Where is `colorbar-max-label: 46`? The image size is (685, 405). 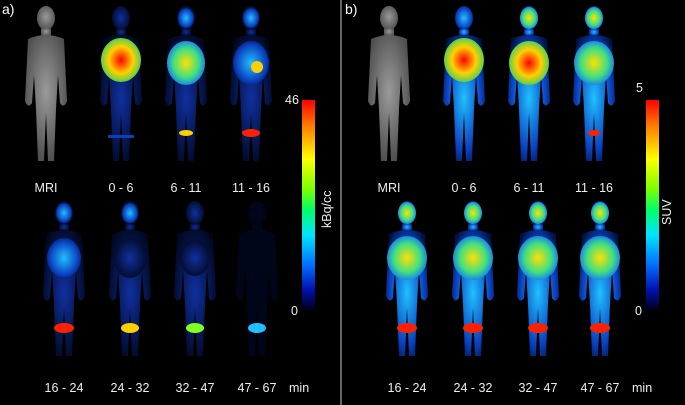 colorbar-max-label: 46 is located at coordinates (292, 100).